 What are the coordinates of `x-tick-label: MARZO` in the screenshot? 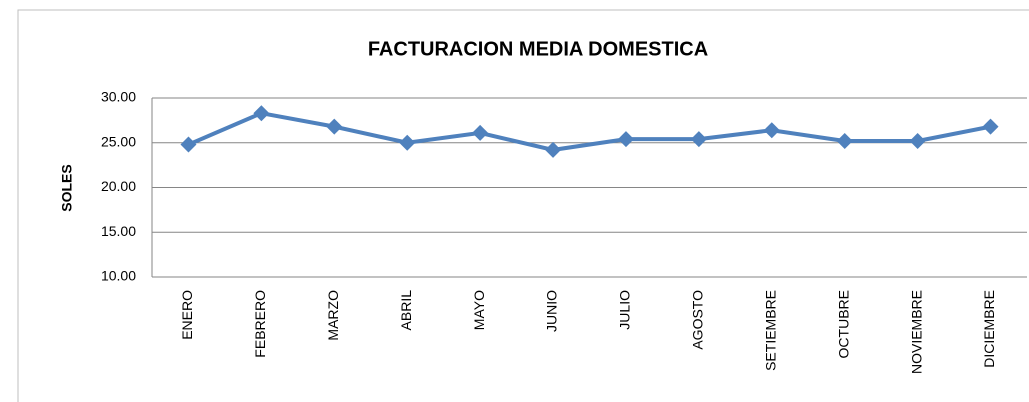 It's located at (333, 315).